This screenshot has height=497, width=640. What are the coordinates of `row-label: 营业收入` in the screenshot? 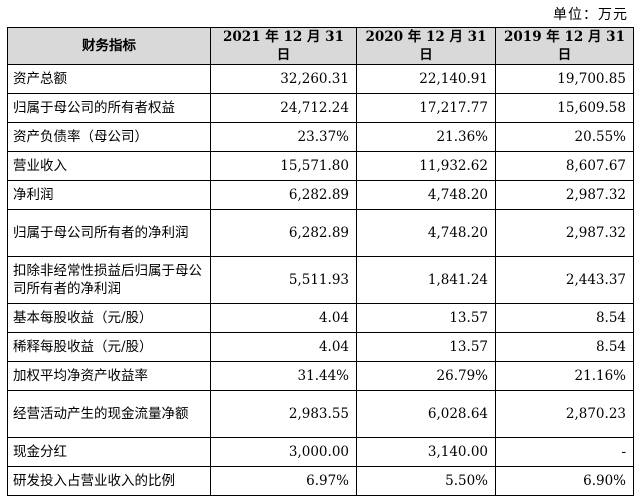 It's located at (109, 166).